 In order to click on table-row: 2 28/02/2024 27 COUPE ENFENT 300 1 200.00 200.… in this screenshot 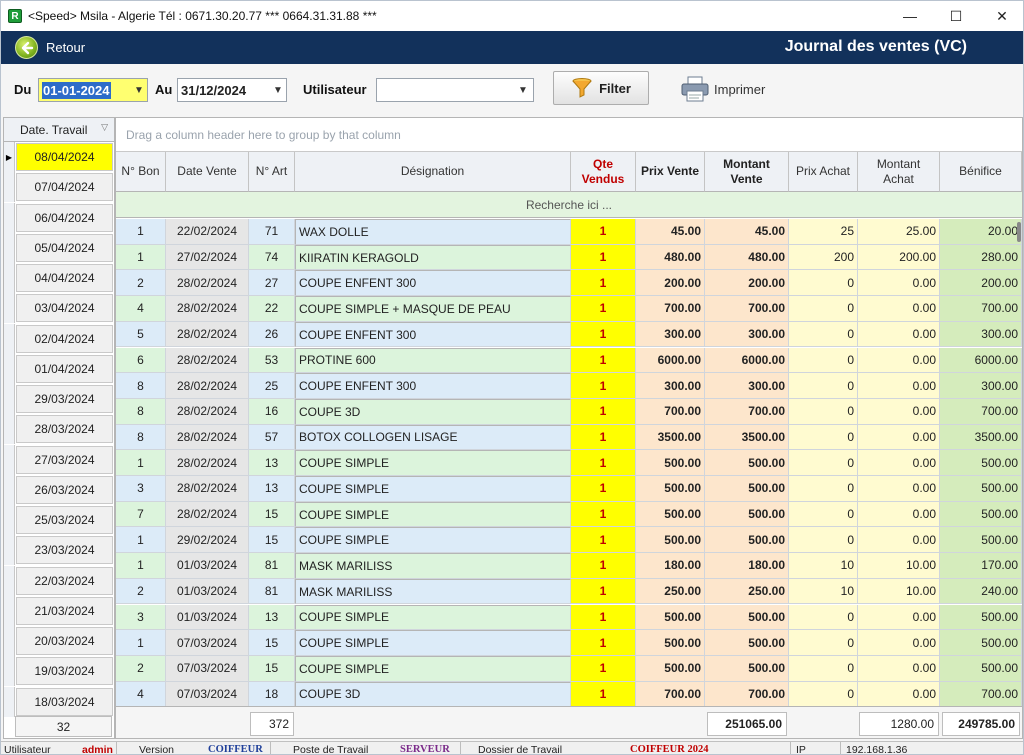, I will do `click(569, 283)`.